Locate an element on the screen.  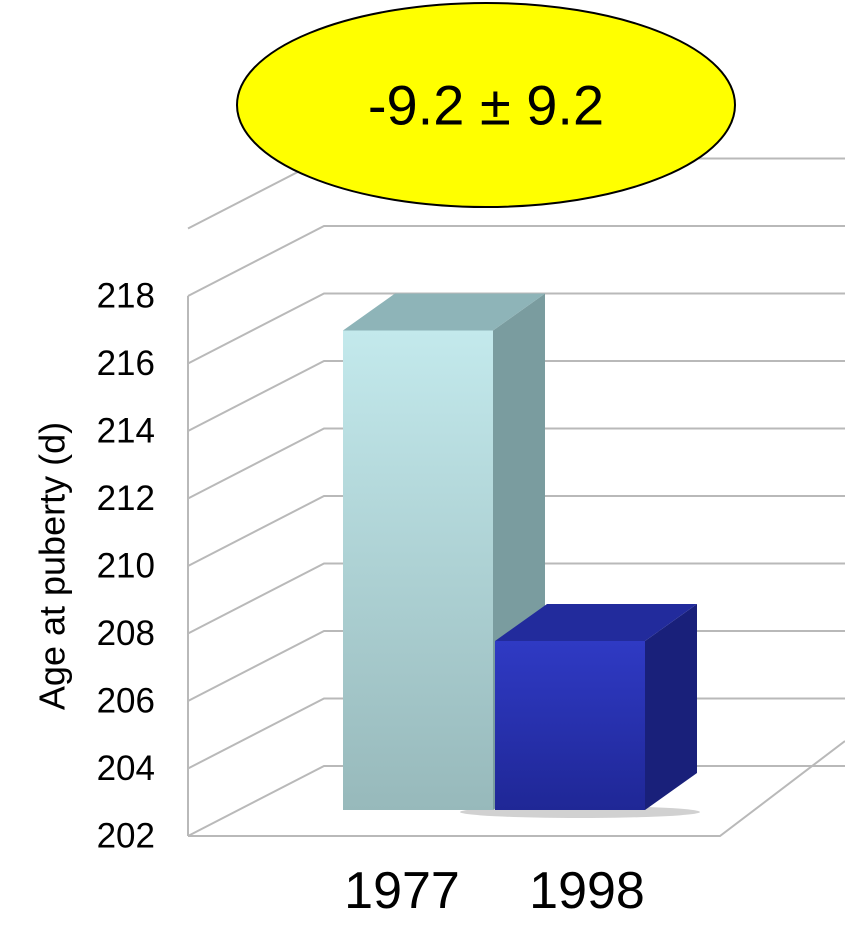
category-label-1977: 1977 is located at coordinates (402, 891).